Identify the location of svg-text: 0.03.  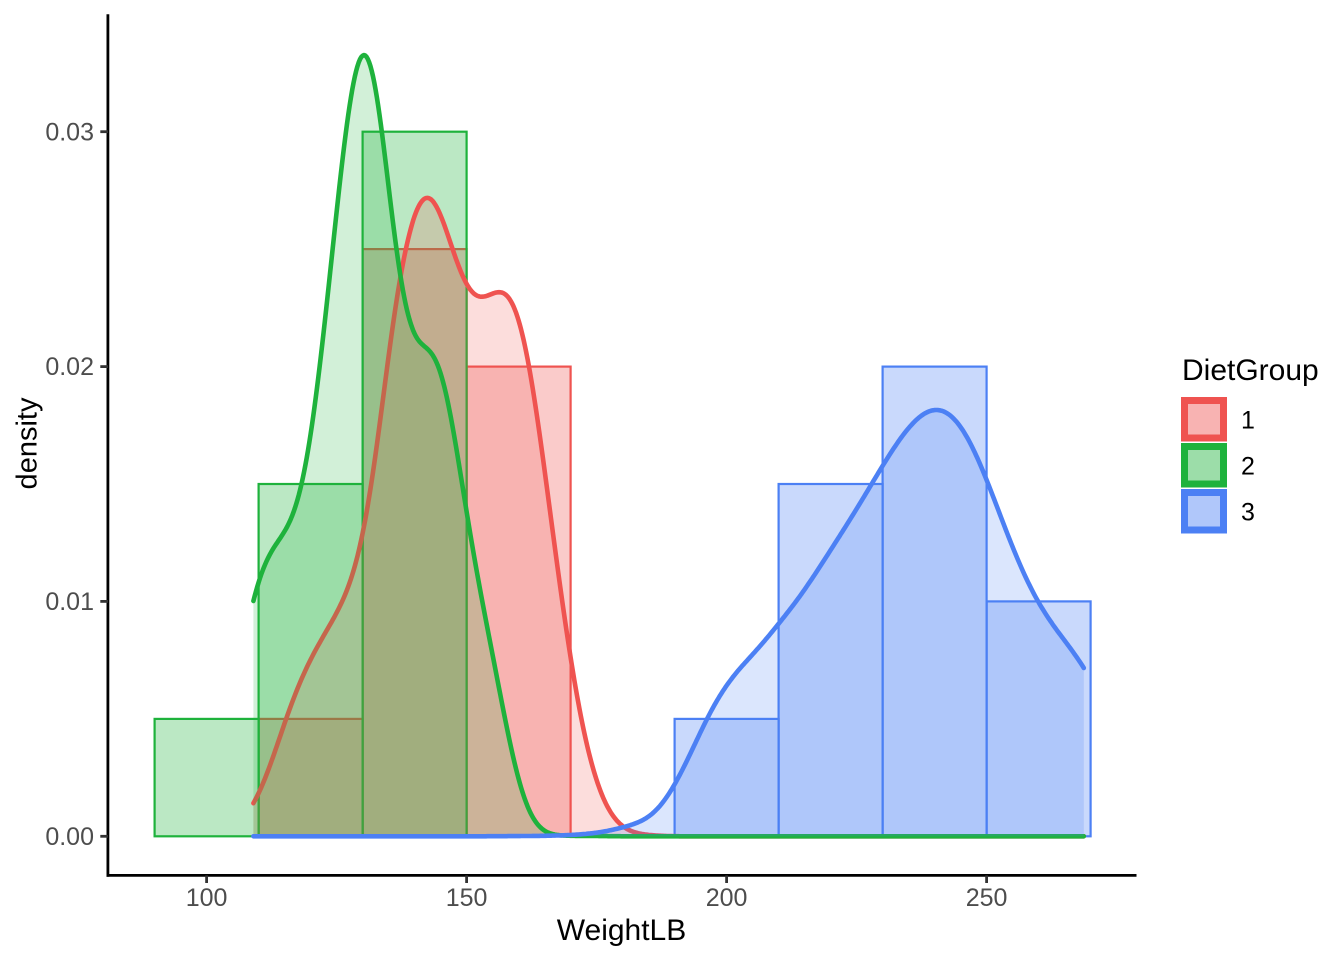
(69, 132).